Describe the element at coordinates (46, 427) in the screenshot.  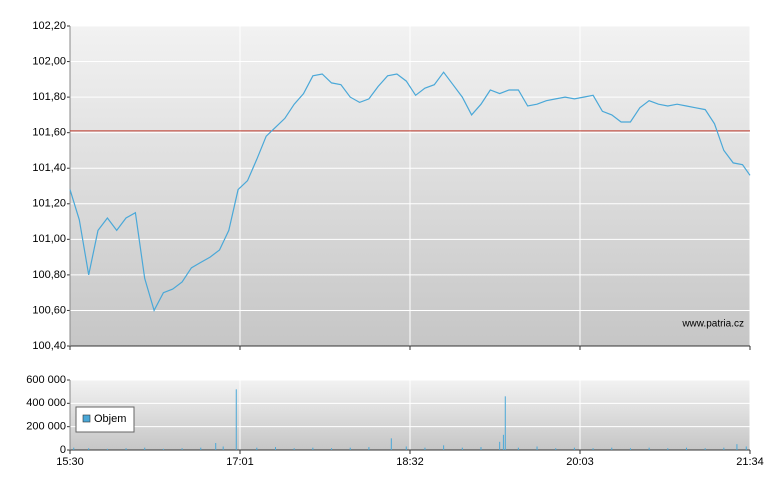
I see `y-tick-label: 200 000` at that location.